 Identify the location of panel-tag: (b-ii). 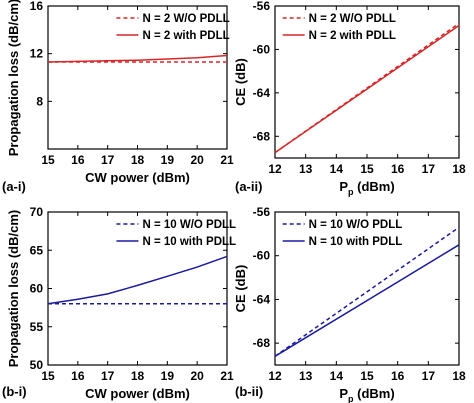
(249, 391).